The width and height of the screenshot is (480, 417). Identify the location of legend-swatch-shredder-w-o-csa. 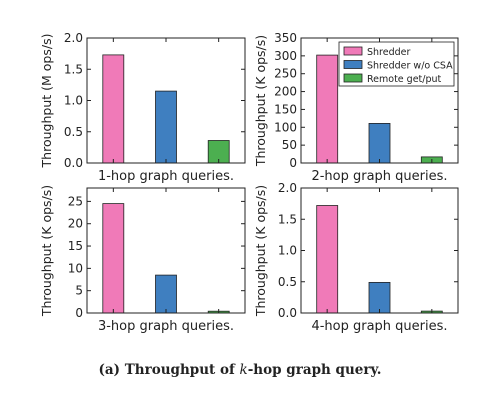
(353, 64).